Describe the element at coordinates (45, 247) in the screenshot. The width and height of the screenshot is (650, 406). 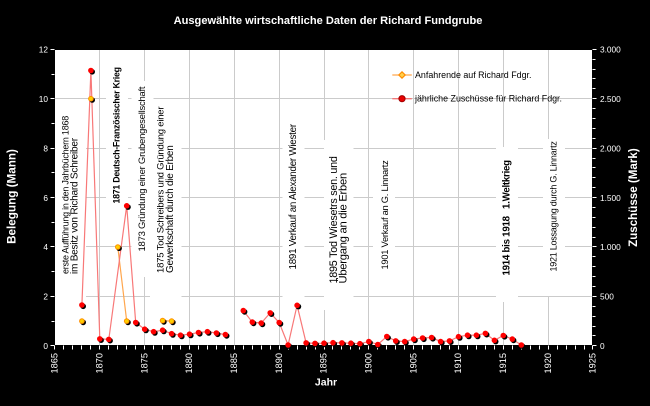
I see `svg-text: 4` at that location.